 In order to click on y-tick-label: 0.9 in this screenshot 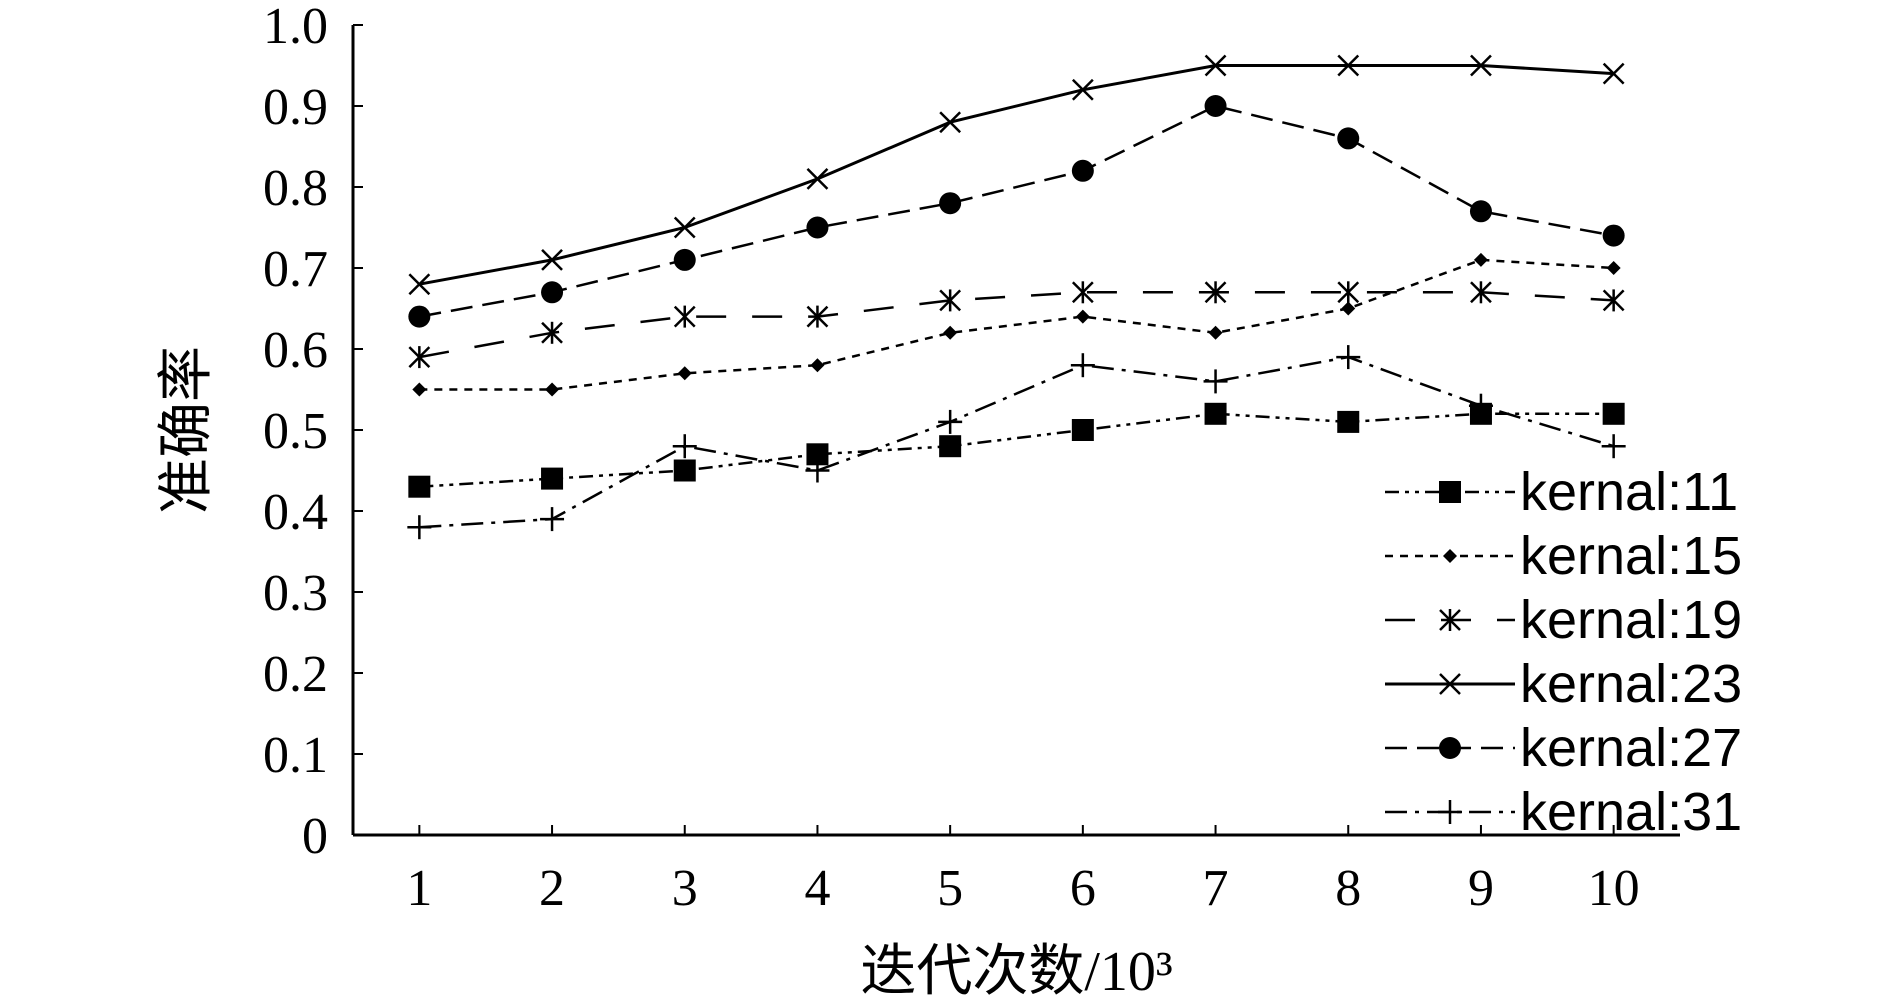, I will do `click(295, 107)`.